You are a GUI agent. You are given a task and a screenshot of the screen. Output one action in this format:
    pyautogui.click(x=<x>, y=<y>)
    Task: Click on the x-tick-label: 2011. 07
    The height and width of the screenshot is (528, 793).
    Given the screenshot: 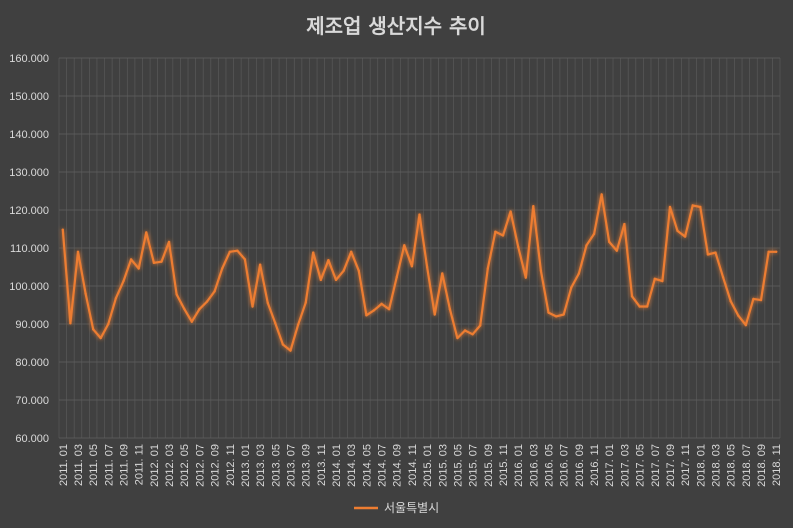 What is the action you would take?
    pyautogui.click(x=109, y=465)
    